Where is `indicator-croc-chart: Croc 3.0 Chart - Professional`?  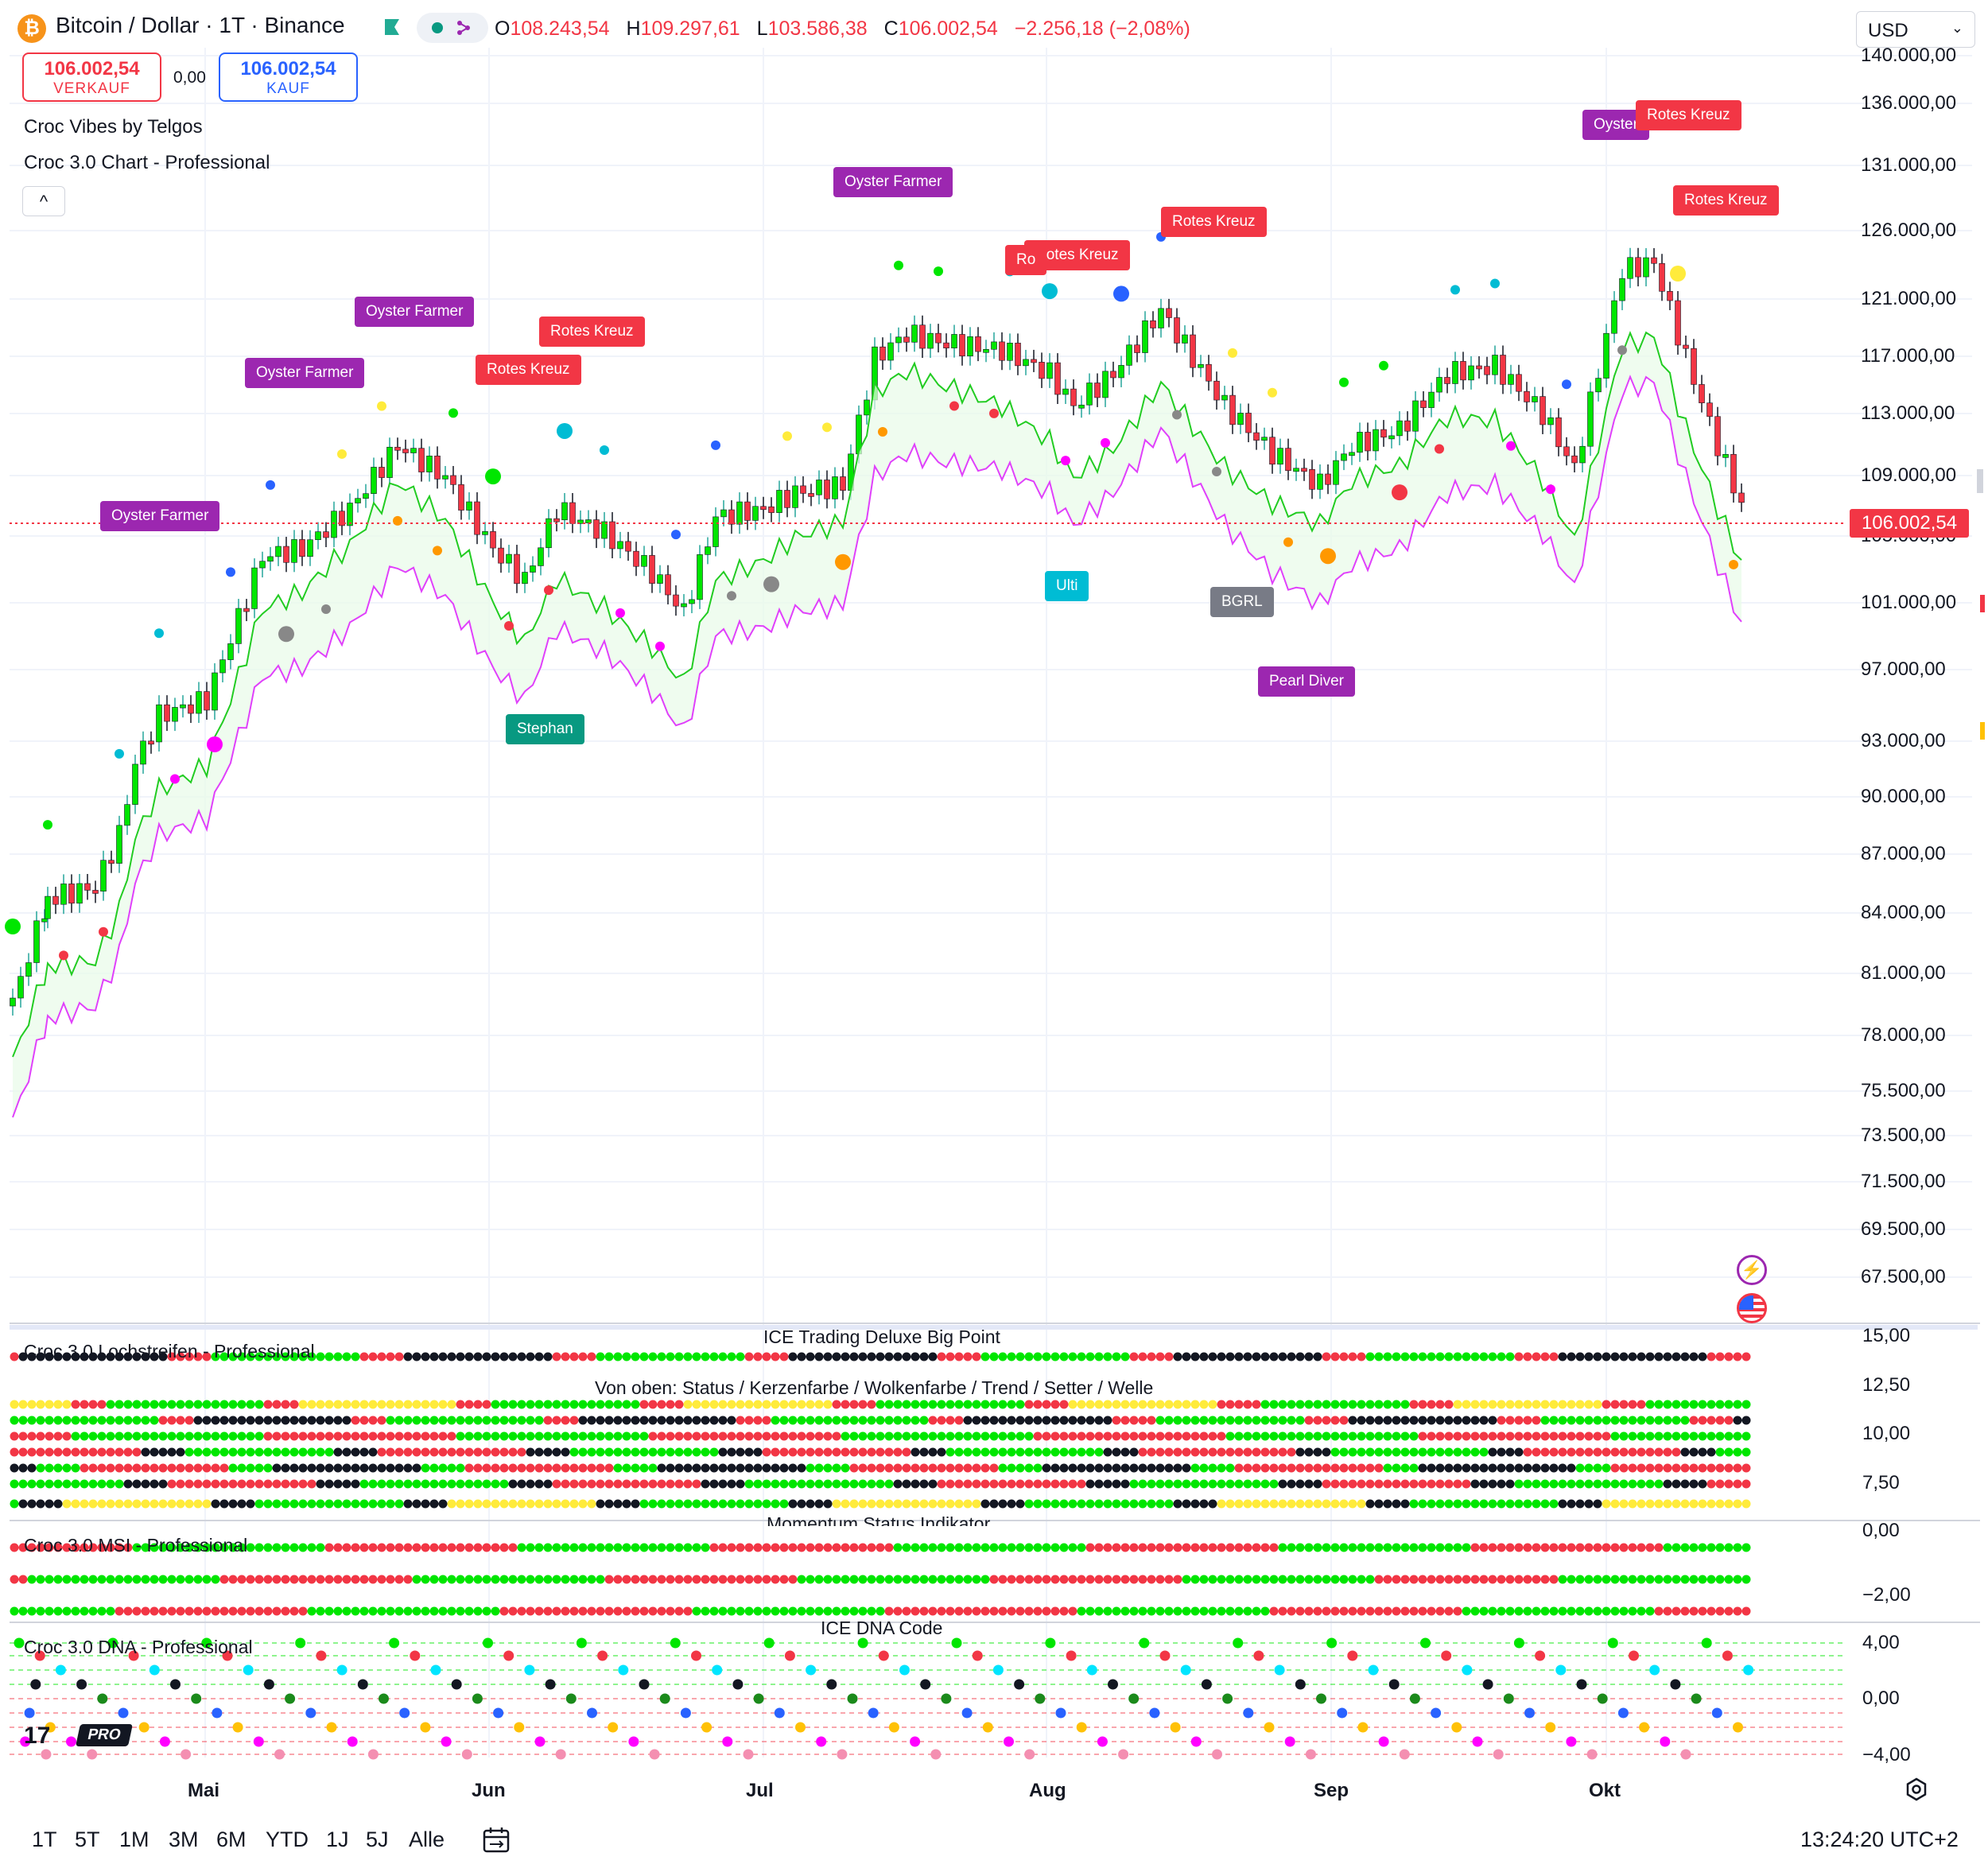
indicator-croc-chart: Croc 3.0 Chart - Professional is located at coordinates (147, 162).